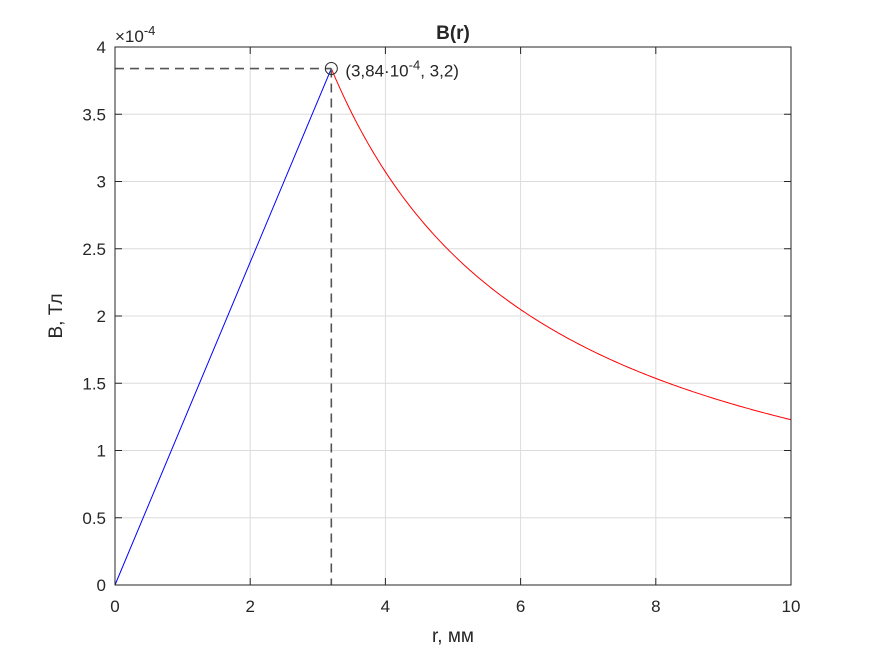 This screenshot has height=656, width=875. I want to click on y-tick-label: 1.5, so click(94, 383).